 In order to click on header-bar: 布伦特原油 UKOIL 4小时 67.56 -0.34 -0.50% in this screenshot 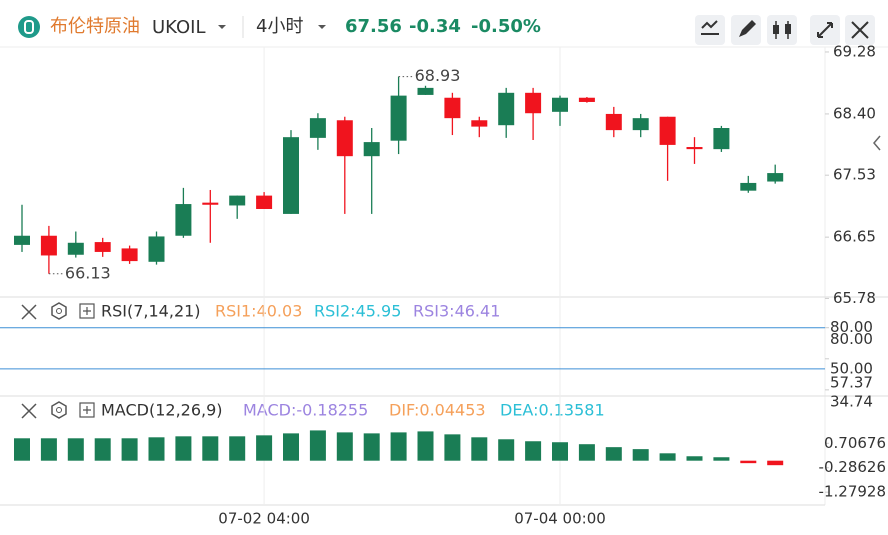, I will do `click(446, 30)`.